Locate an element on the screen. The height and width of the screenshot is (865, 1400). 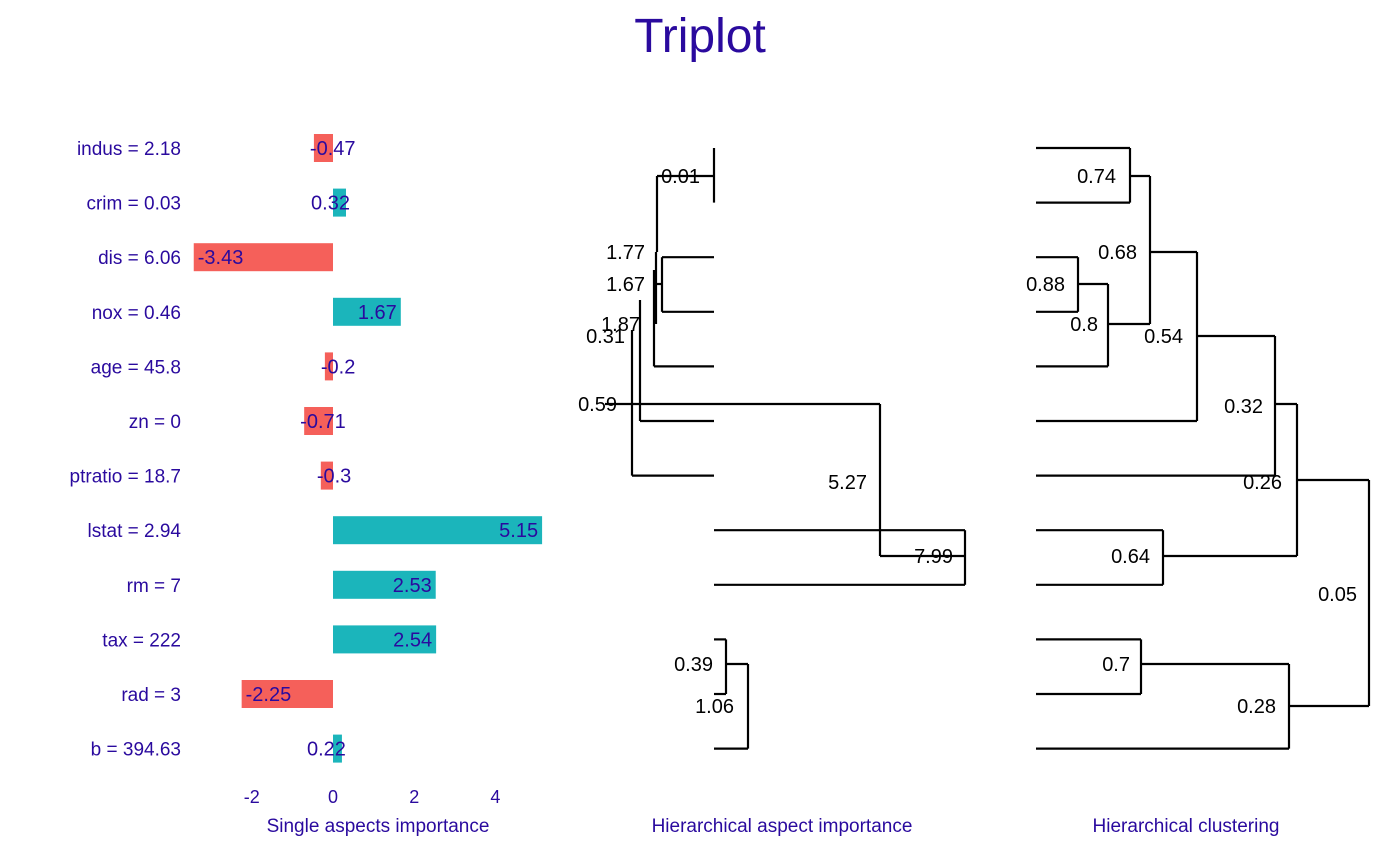
bar-value-label: -0.71 is located at coordinates (323, 422).